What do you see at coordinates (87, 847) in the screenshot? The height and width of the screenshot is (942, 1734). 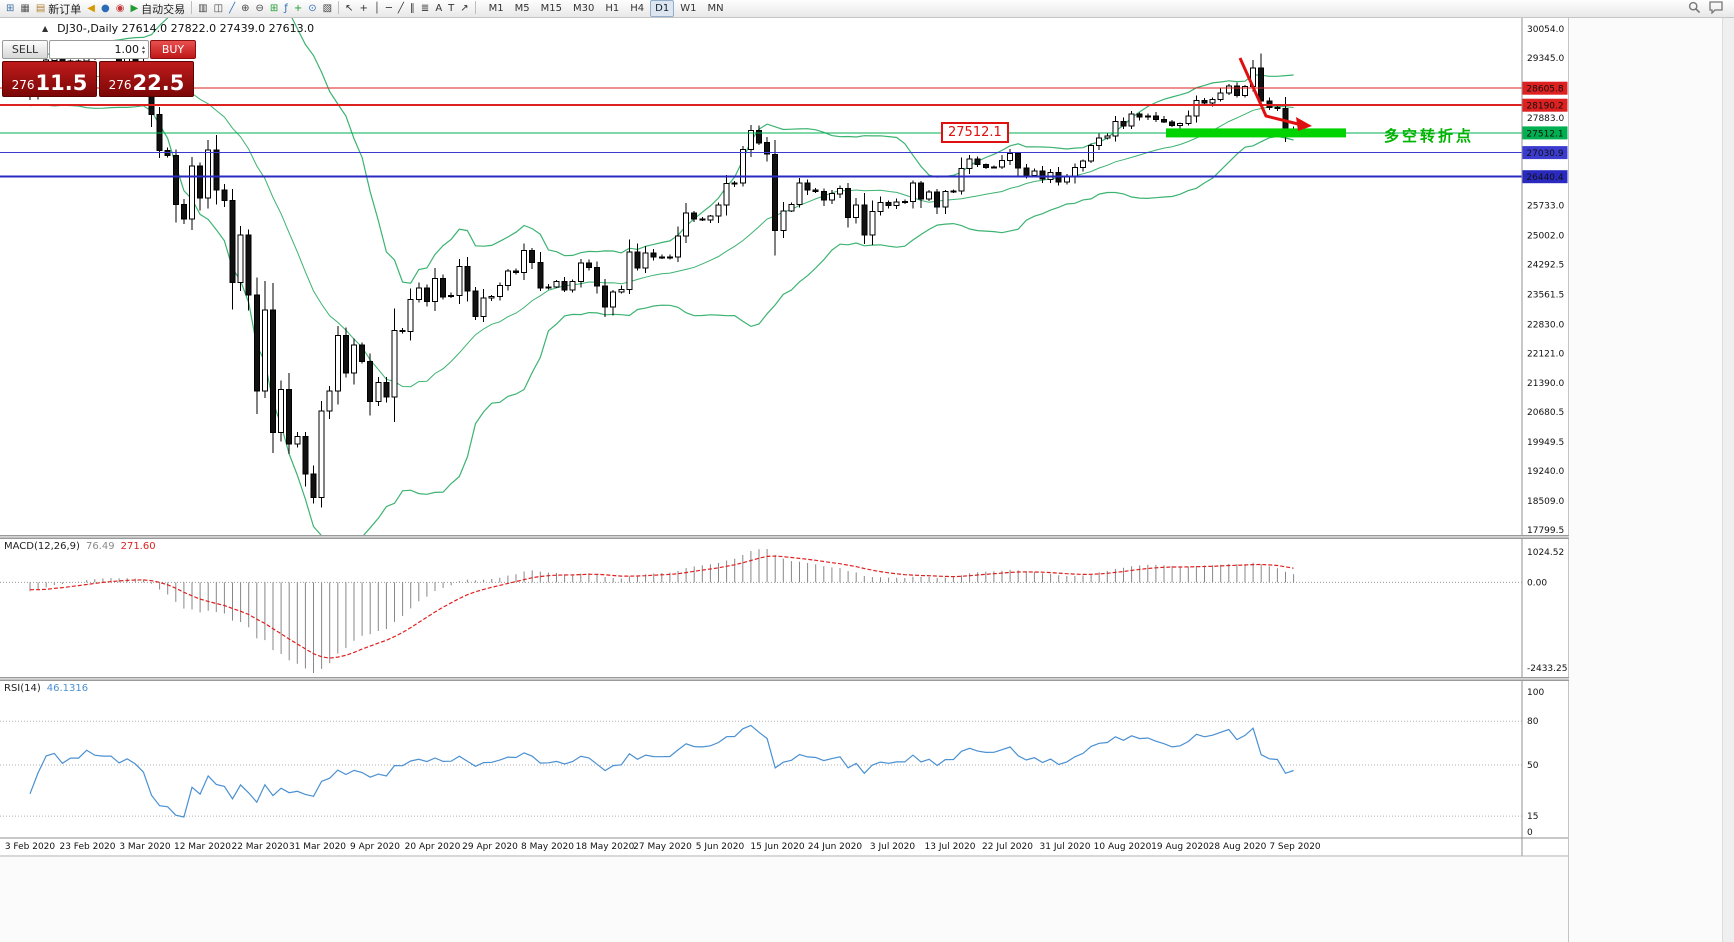 I see `svg-text: 23 Feb 2020` at bounding box center [87, 847].